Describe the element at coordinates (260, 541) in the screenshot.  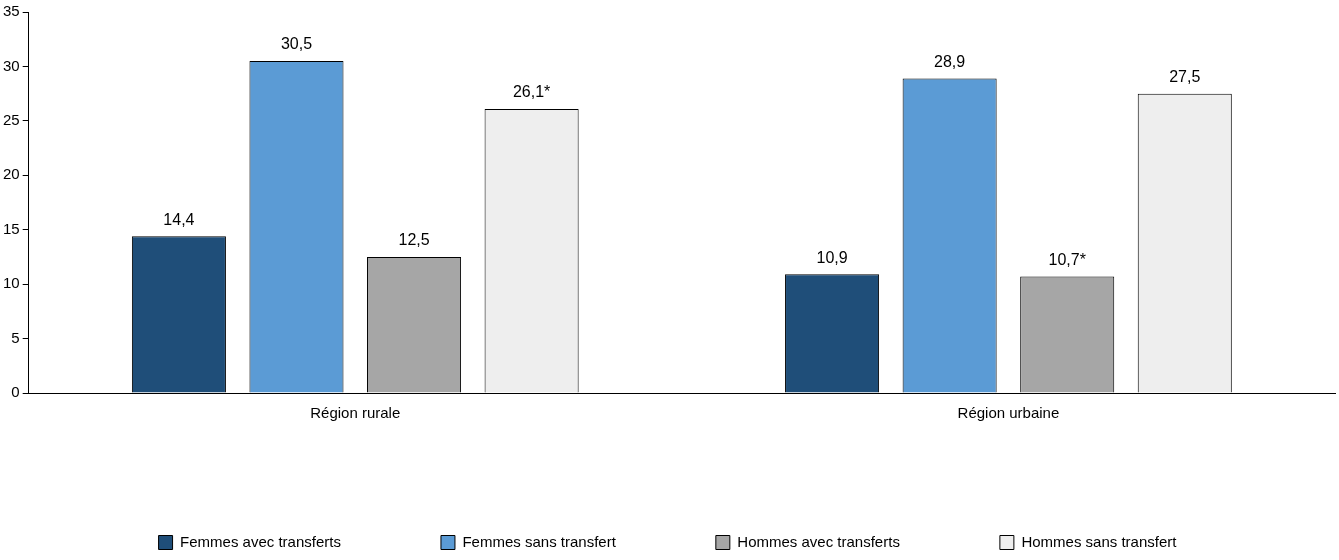
I see `legend-label: Femmes avec transferts` at that location.